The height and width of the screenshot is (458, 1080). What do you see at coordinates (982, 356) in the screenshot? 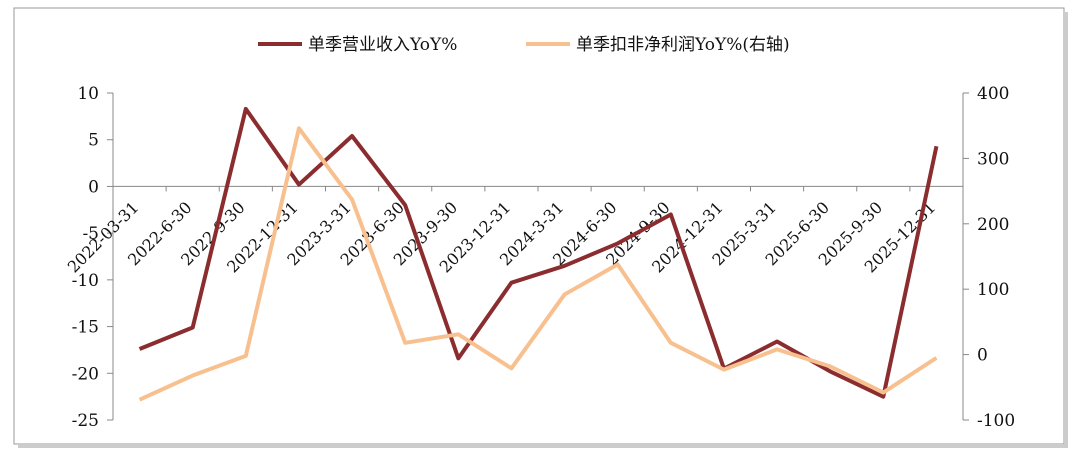
I see `y2-tick-label: 0` at bounding box center [982, 356].